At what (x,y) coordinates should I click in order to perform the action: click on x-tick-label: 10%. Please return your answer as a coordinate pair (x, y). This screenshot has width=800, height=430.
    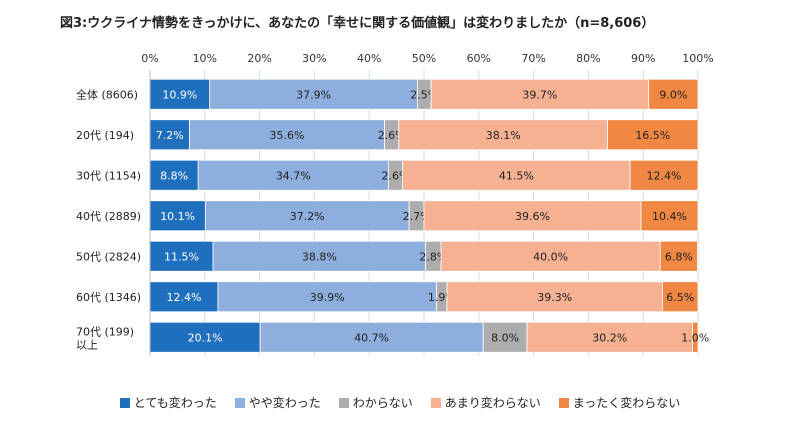
    Looking at the image, I should click on (205, 58).